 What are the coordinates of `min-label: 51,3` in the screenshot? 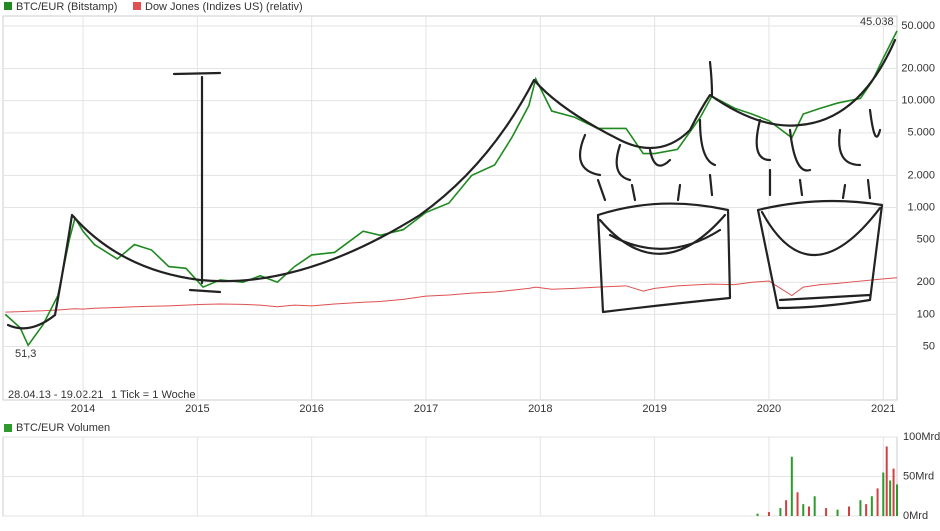 It's located at (25, 354).